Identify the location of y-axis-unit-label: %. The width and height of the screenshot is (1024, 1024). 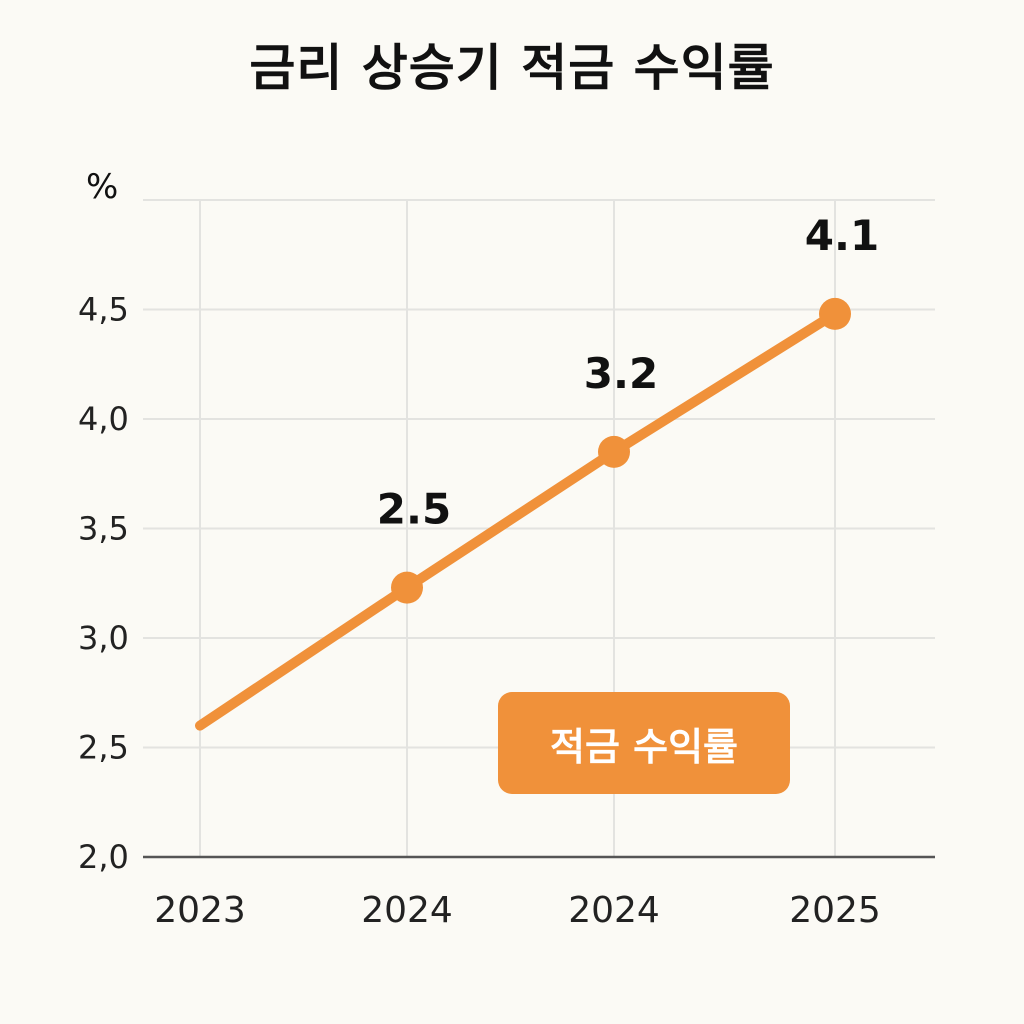
(102, 187).